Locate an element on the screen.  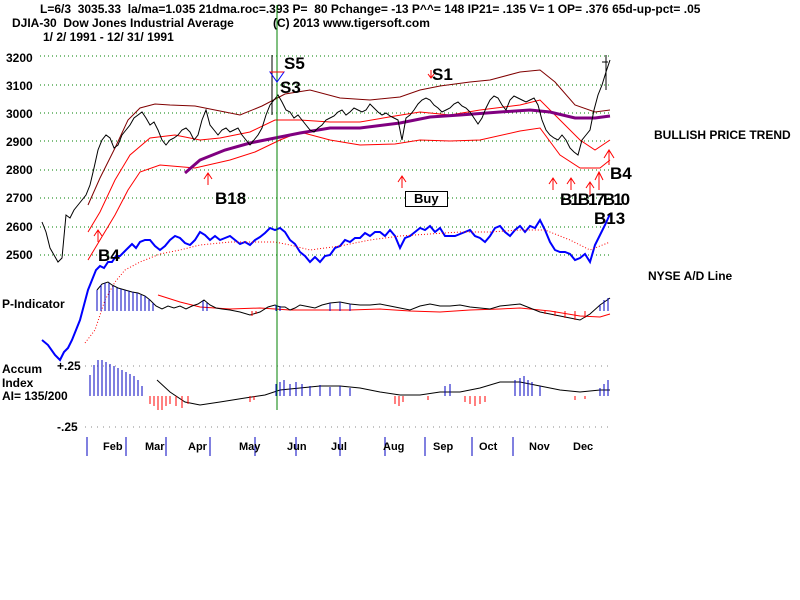
p-indicator-label: P-Indicator is located at coordinates (33, 304).